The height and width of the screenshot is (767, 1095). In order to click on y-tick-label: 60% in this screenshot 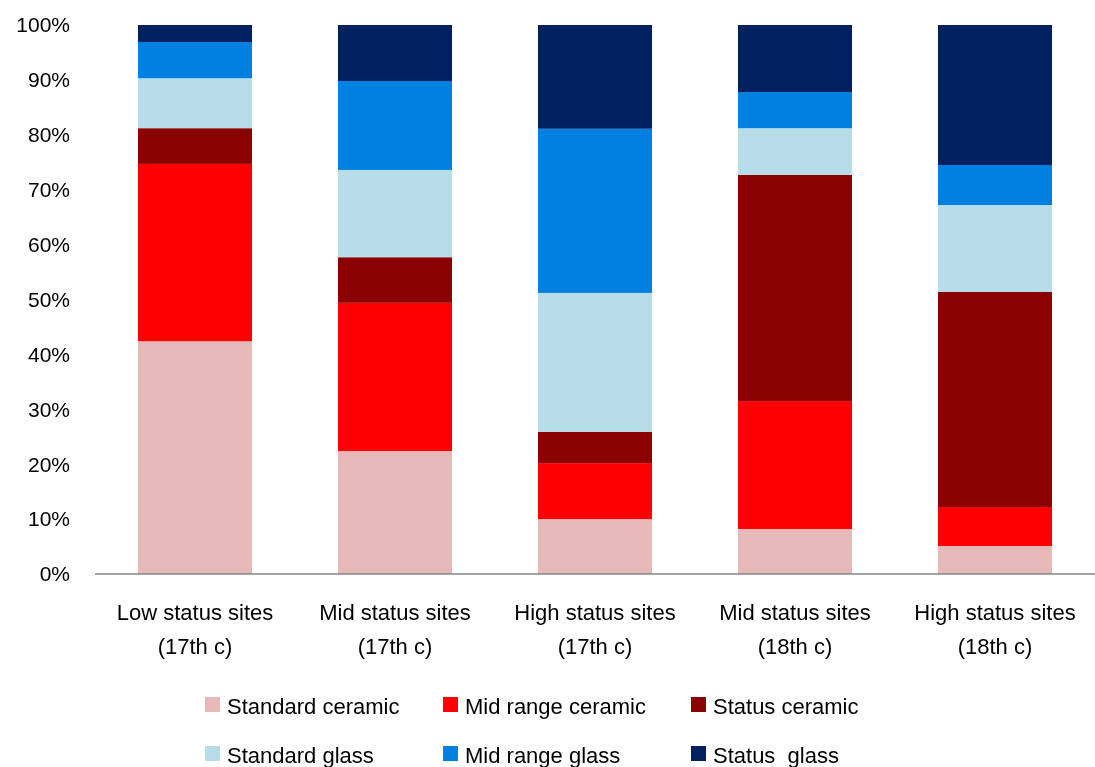, I will do `click(48, 244)`.